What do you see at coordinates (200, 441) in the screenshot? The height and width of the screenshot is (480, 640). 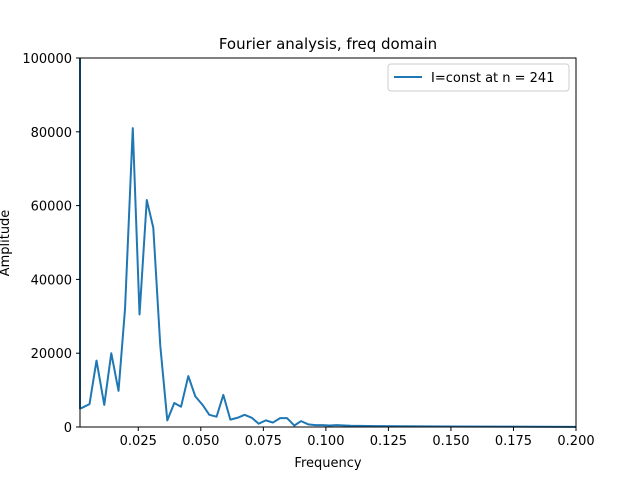 I see `x-tick-label: 0.050` at bounding box center [200, 441].